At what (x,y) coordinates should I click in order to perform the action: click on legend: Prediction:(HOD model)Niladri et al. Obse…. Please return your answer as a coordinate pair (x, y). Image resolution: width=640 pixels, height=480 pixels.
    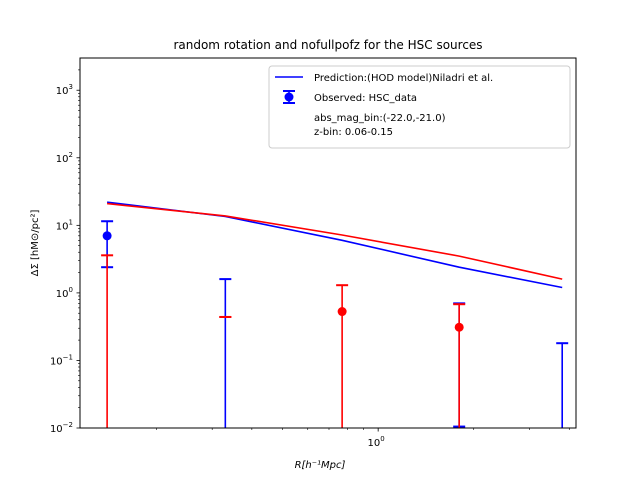
    Looking at the image, I should click on (419, 107).